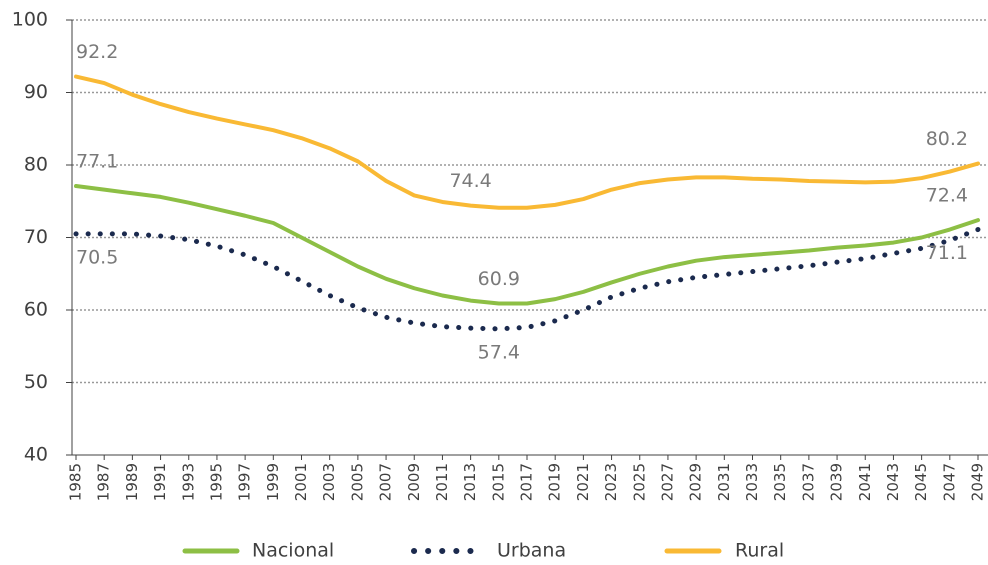 The image size is (988, 565). Describe the element at coordinates (188, 482) in the screenshot. I see `x-tick-label: 1993` at that location.